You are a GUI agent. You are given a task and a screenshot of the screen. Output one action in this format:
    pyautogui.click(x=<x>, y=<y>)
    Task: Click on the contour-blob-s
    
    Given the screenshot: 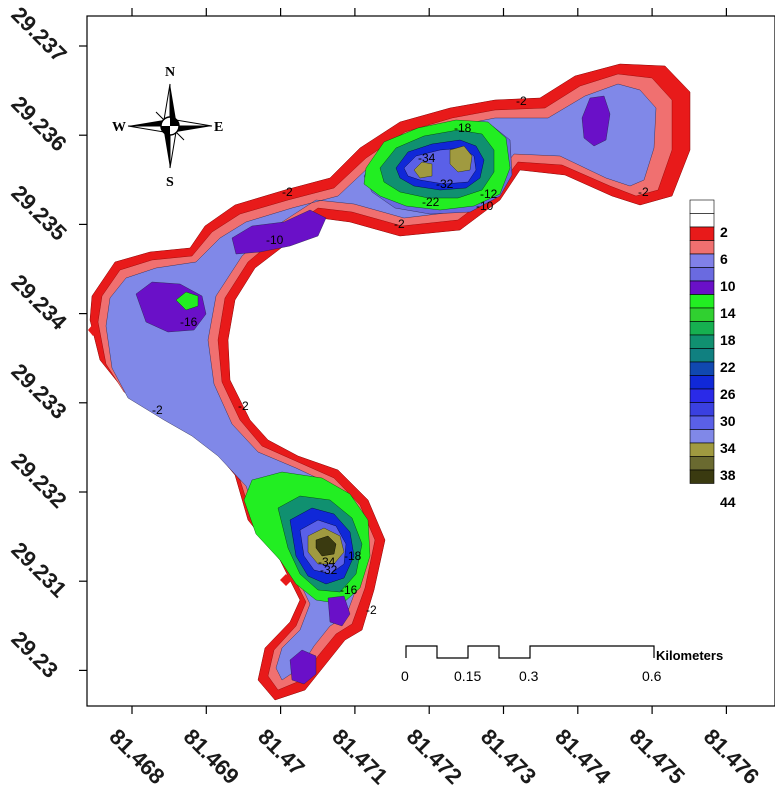 What is the action you would take?
    pyautogui.click(x=303, y=667)
    